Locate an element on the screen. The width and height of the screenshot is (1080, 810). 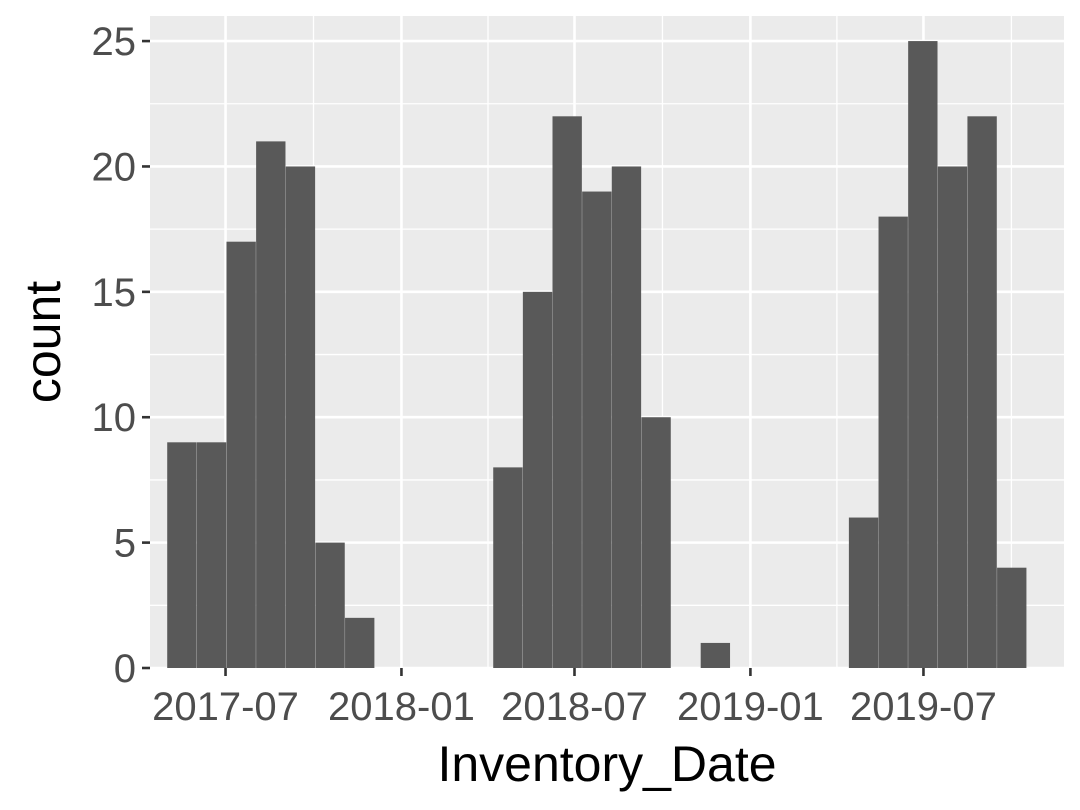
y-tick-label: 10 is located at coordinates (114, 418).